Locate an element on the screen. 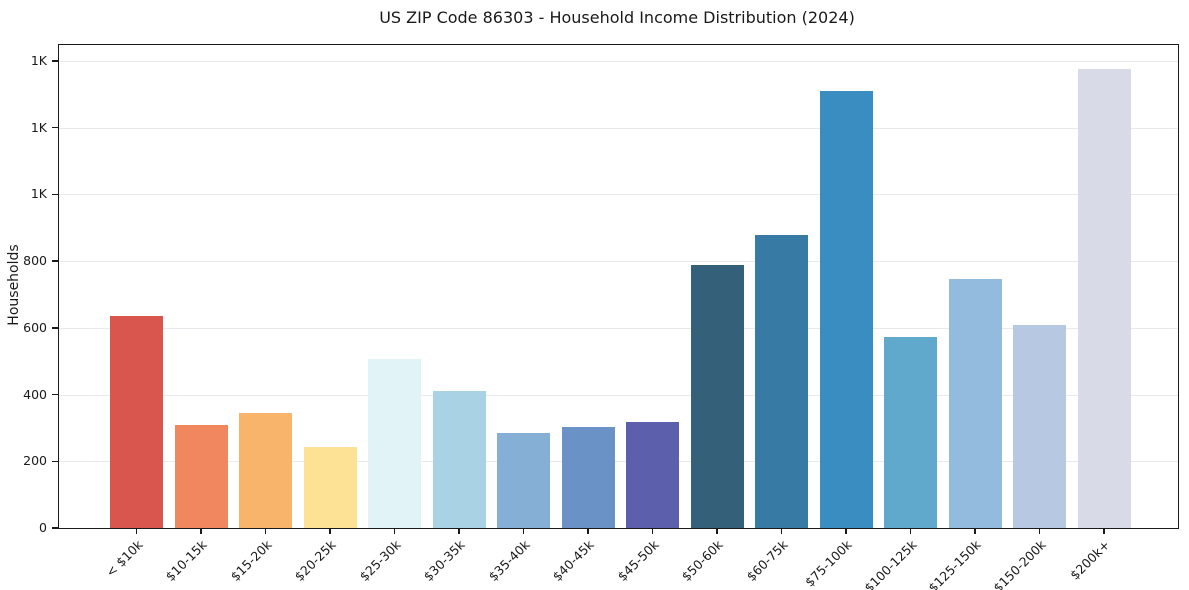 The height and width of the screenshot is (590, 1189). y-tick-label: 200 is located at coordinates (35, 461).